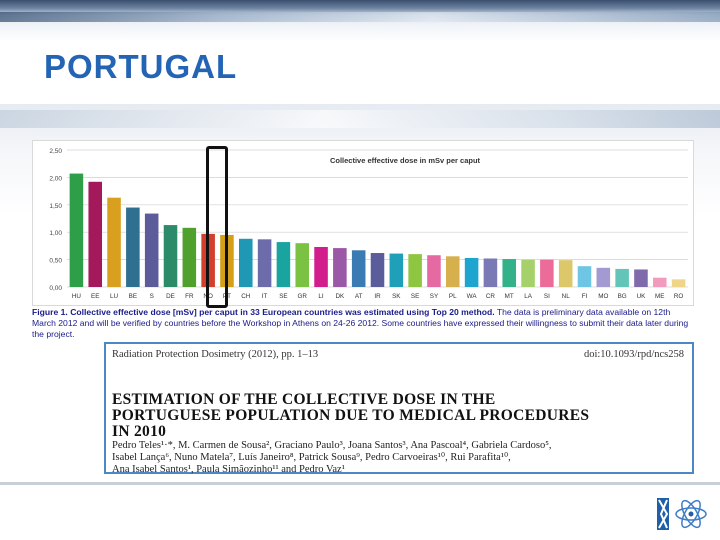 The width and height of the screenshot is (720, 540). I want to click on x-tick-label: BE, so click(133, 296).